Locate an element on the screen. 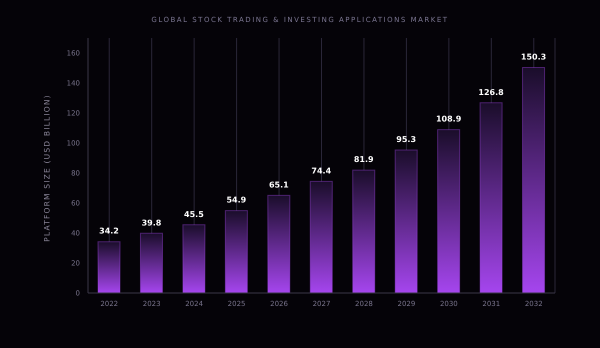  data-label: 150.3 is located at coordinates (533, 57).